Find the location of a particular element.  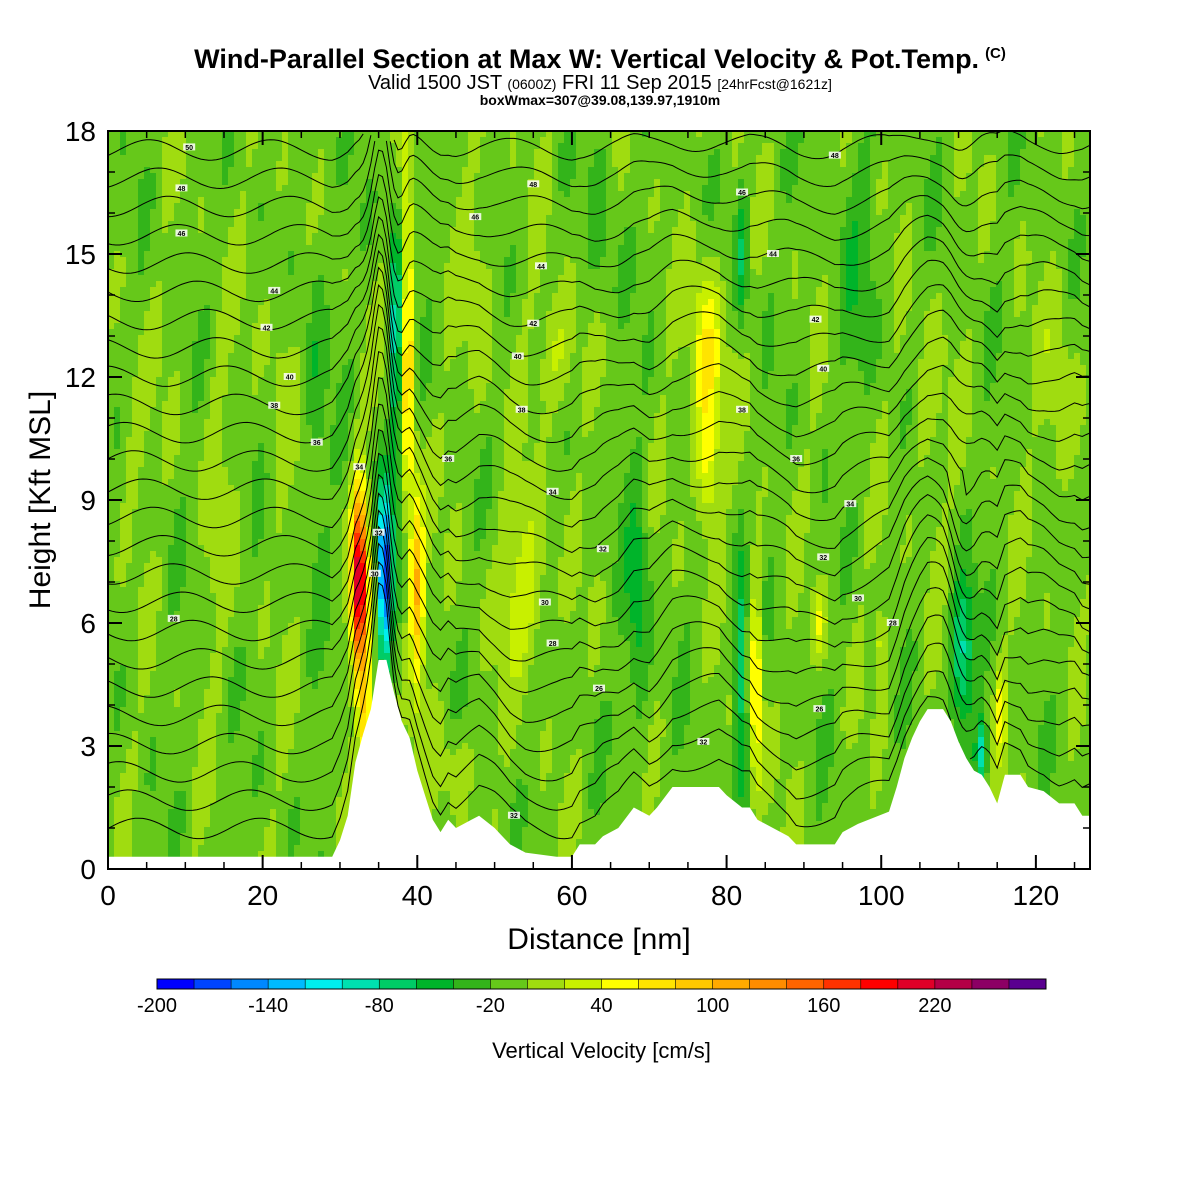

x-tick-label: 100 is located at coordinates (881, 895).